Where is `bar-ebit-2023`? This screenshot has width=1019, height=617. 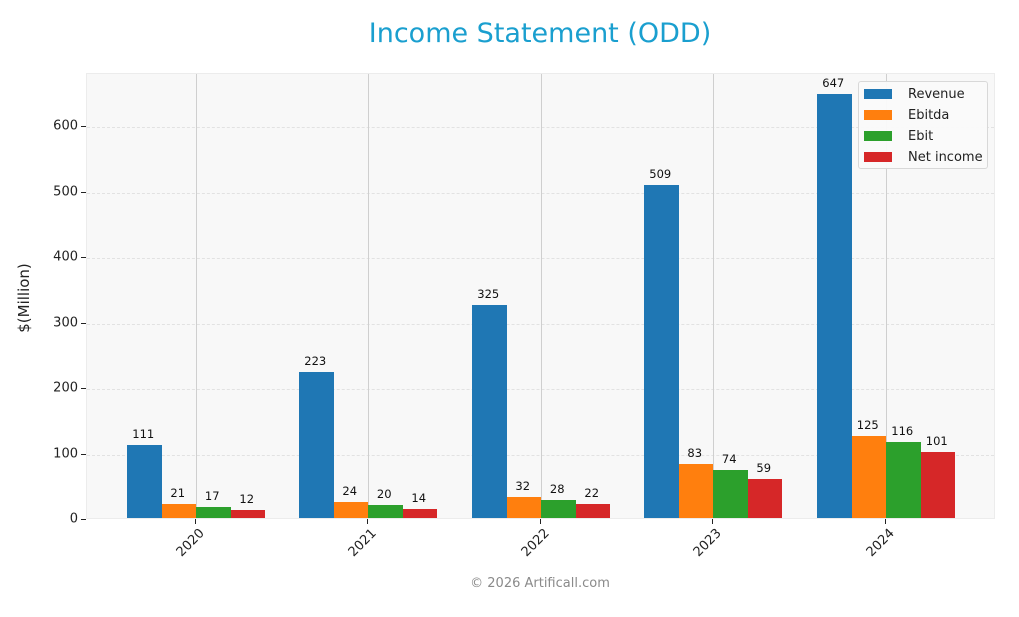
bar-ebit-2023 is located at coordinates (730, 493).